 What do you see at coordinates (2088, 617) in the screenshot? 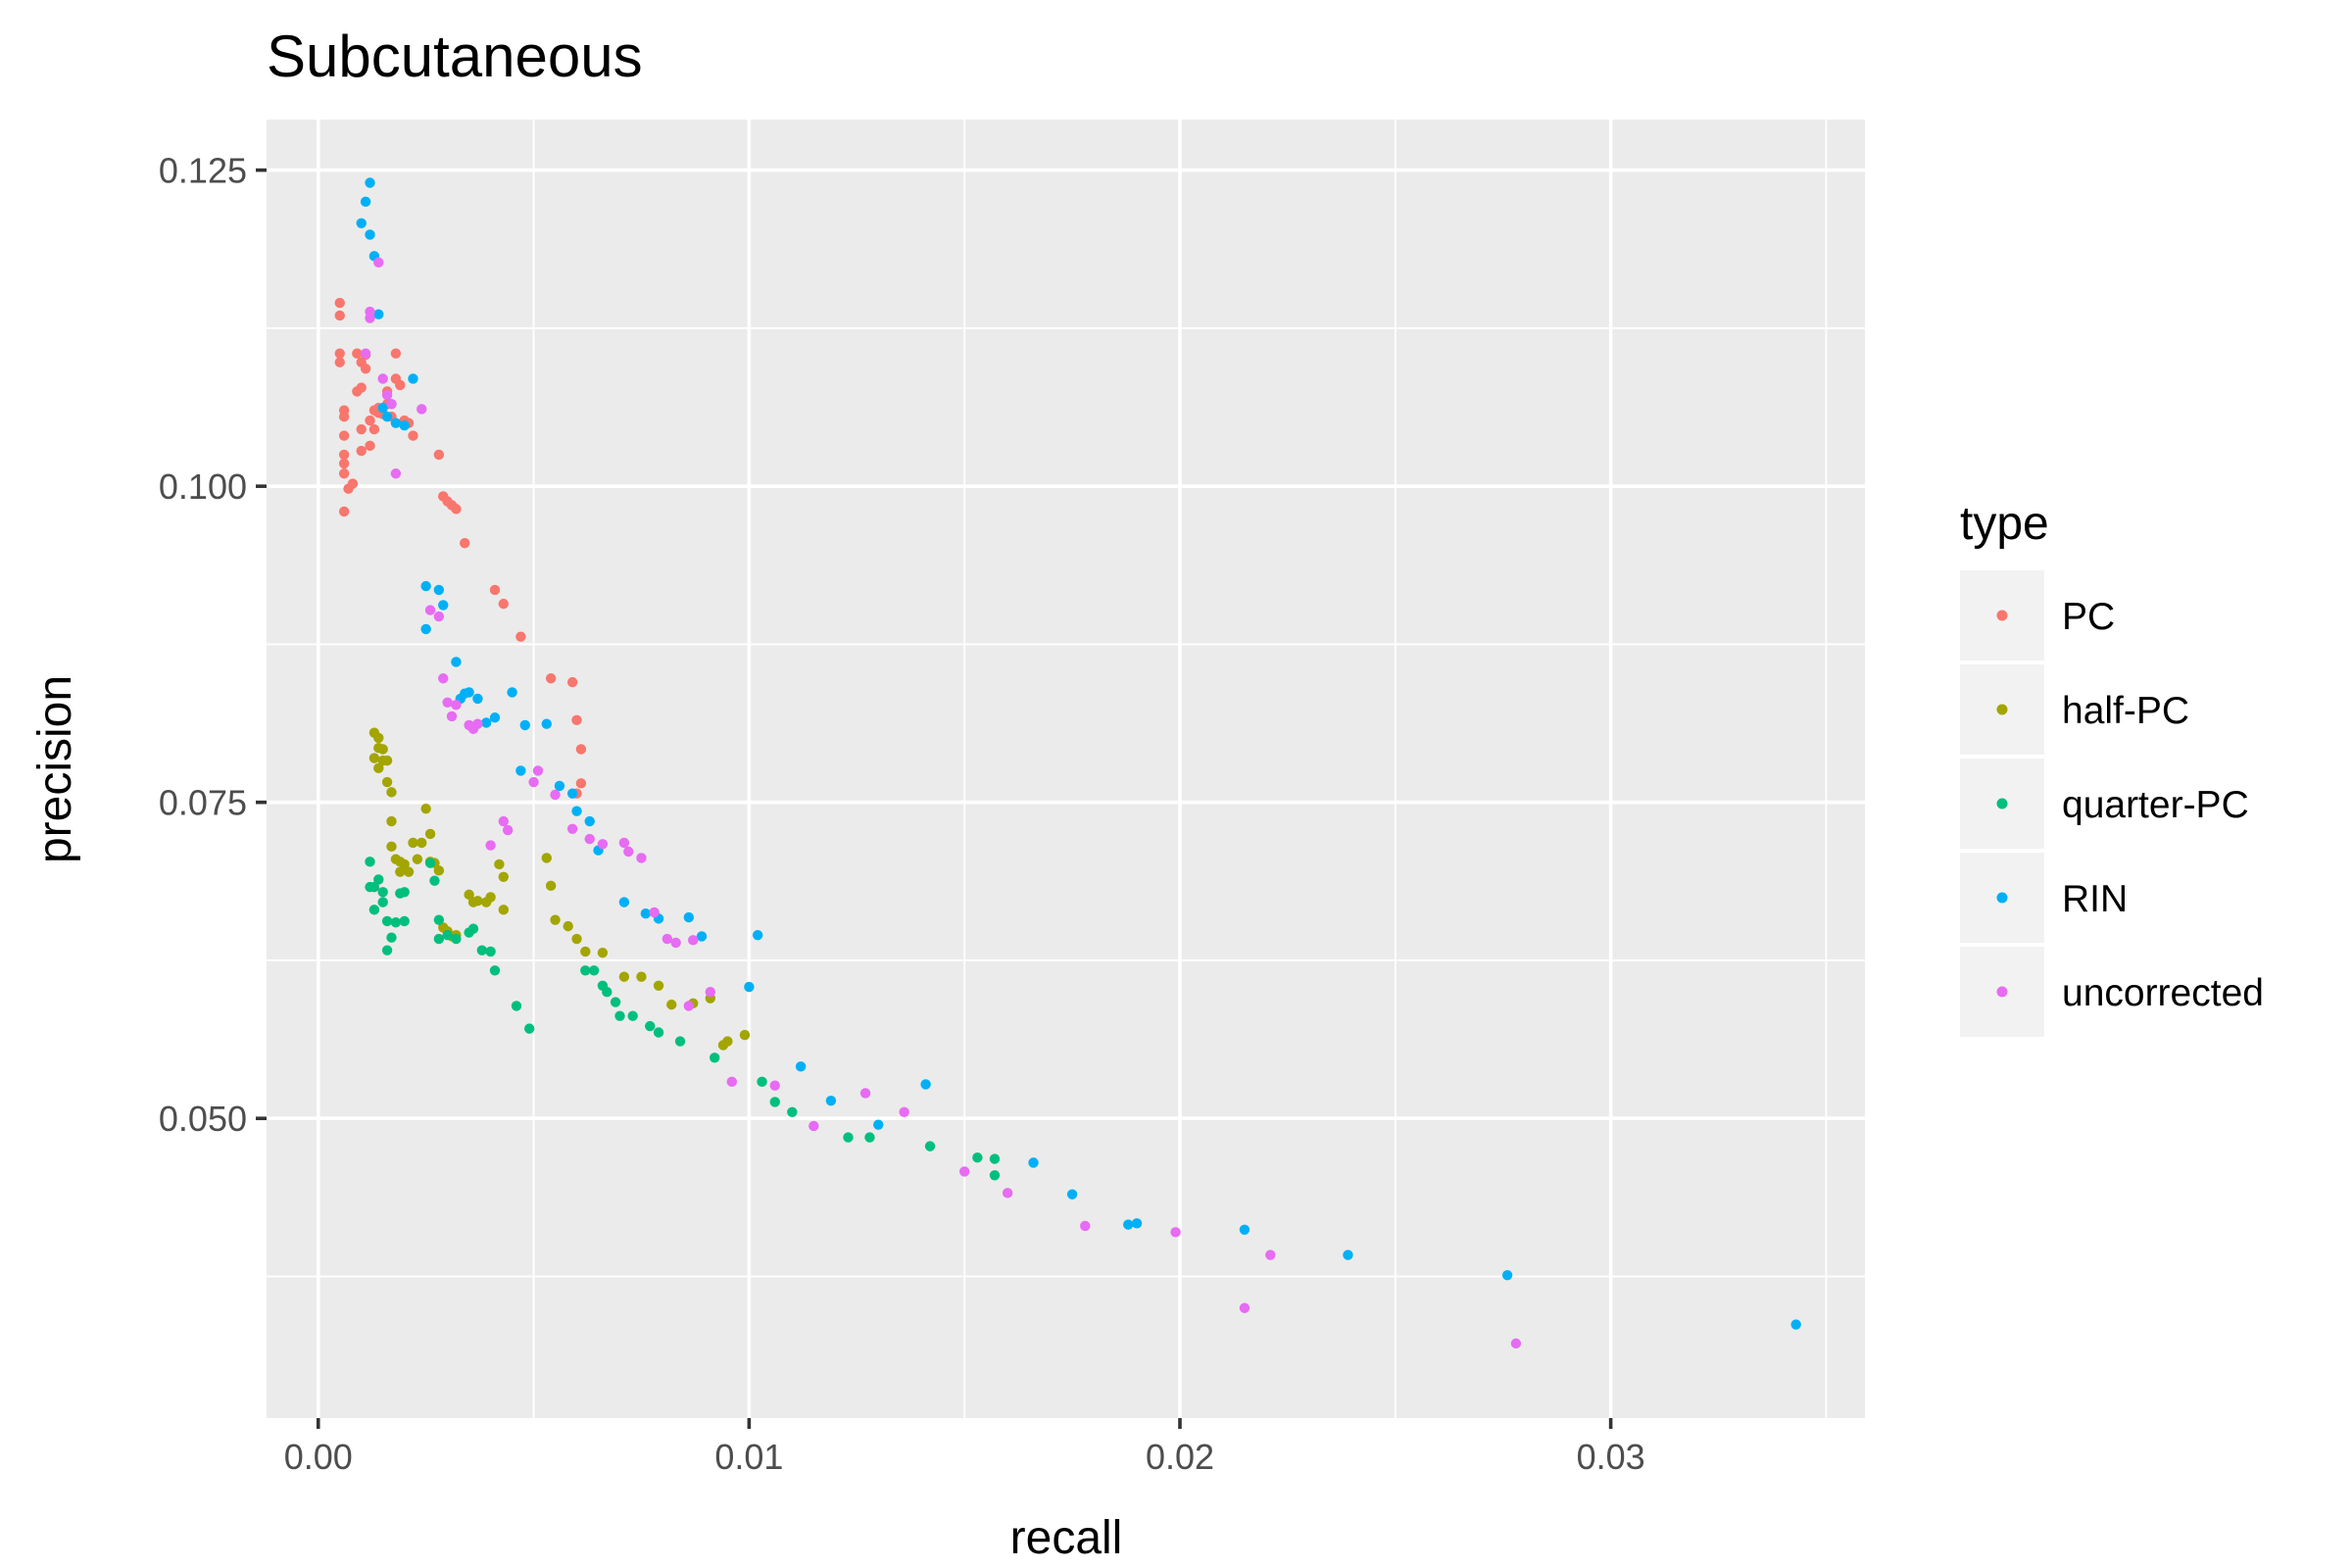
I see `legend-label: PC` at bounding box center [2088, 617].